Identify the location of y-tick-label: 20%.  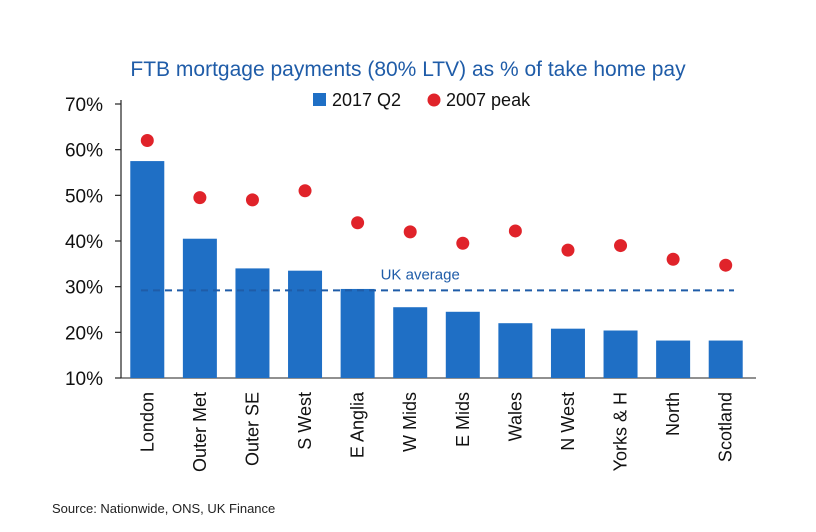
(84, 333).